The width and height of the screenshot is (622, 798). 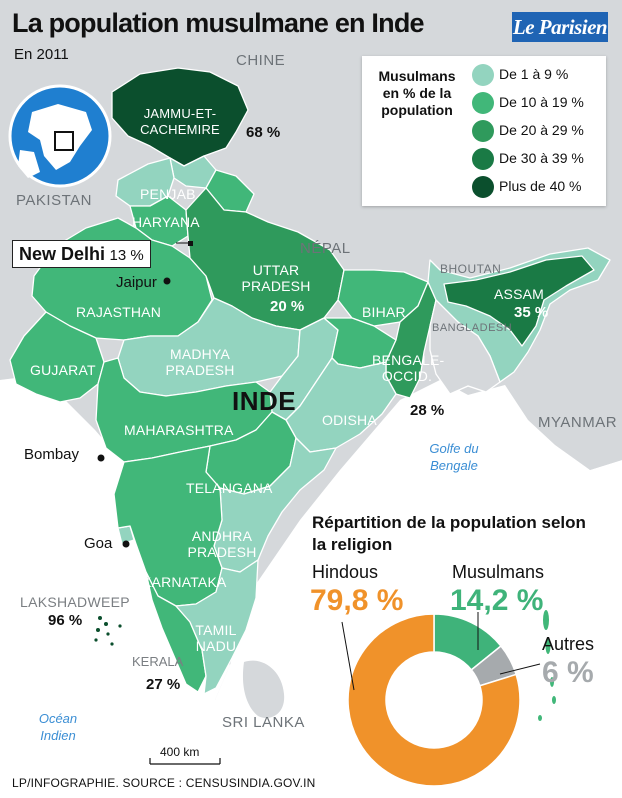 What do you see at coordinates (571, 400) in the screenshot?
I see `land-myanmar` at bounding box center [571, 400].